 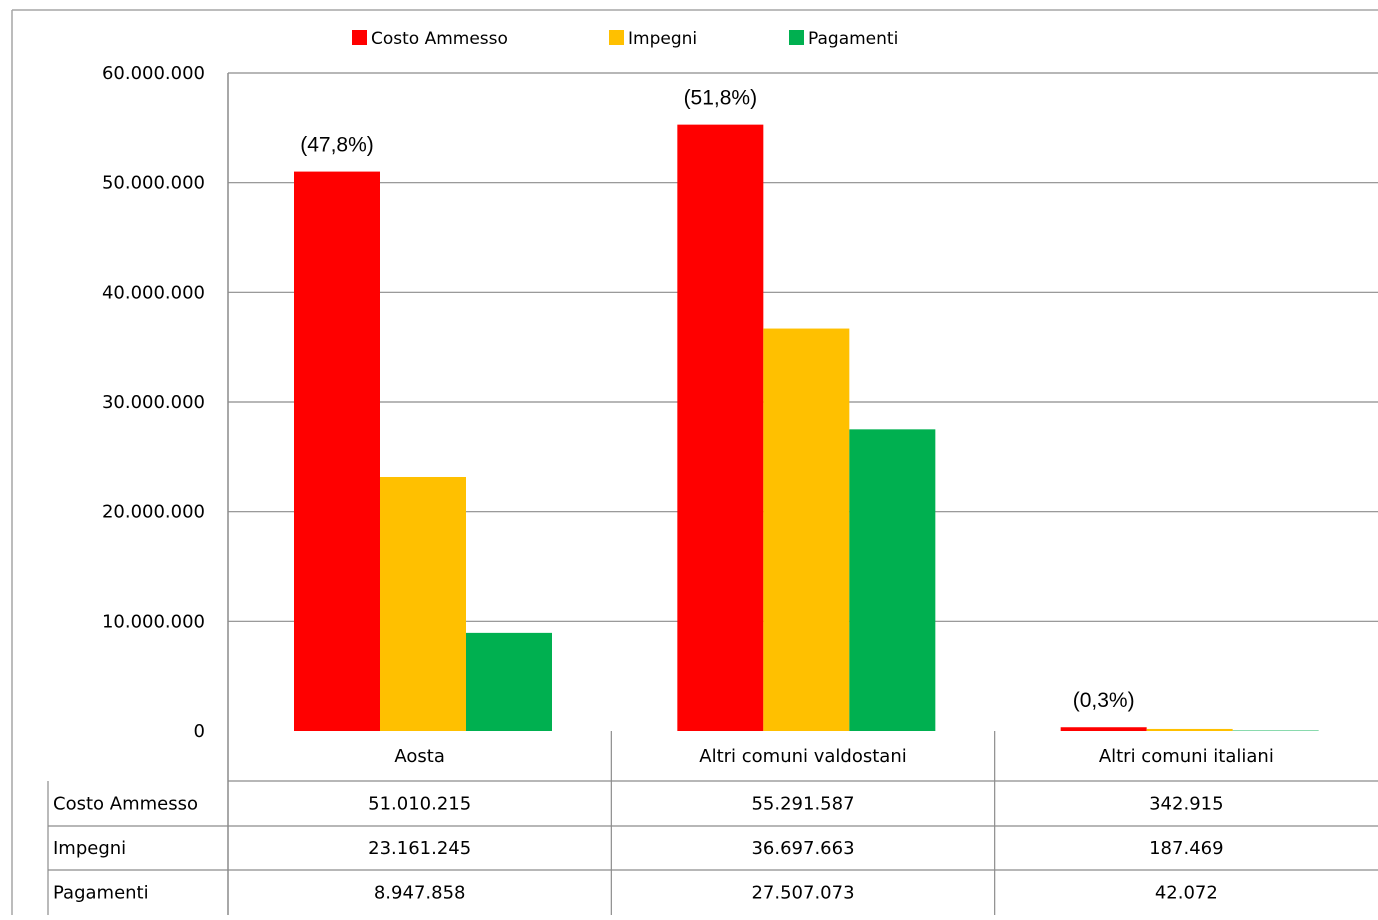 What do you see at coordinates (153, 621) in the screenshot?
I see `y-tick-label: 10.000.000` at bounding box center [153, 621].